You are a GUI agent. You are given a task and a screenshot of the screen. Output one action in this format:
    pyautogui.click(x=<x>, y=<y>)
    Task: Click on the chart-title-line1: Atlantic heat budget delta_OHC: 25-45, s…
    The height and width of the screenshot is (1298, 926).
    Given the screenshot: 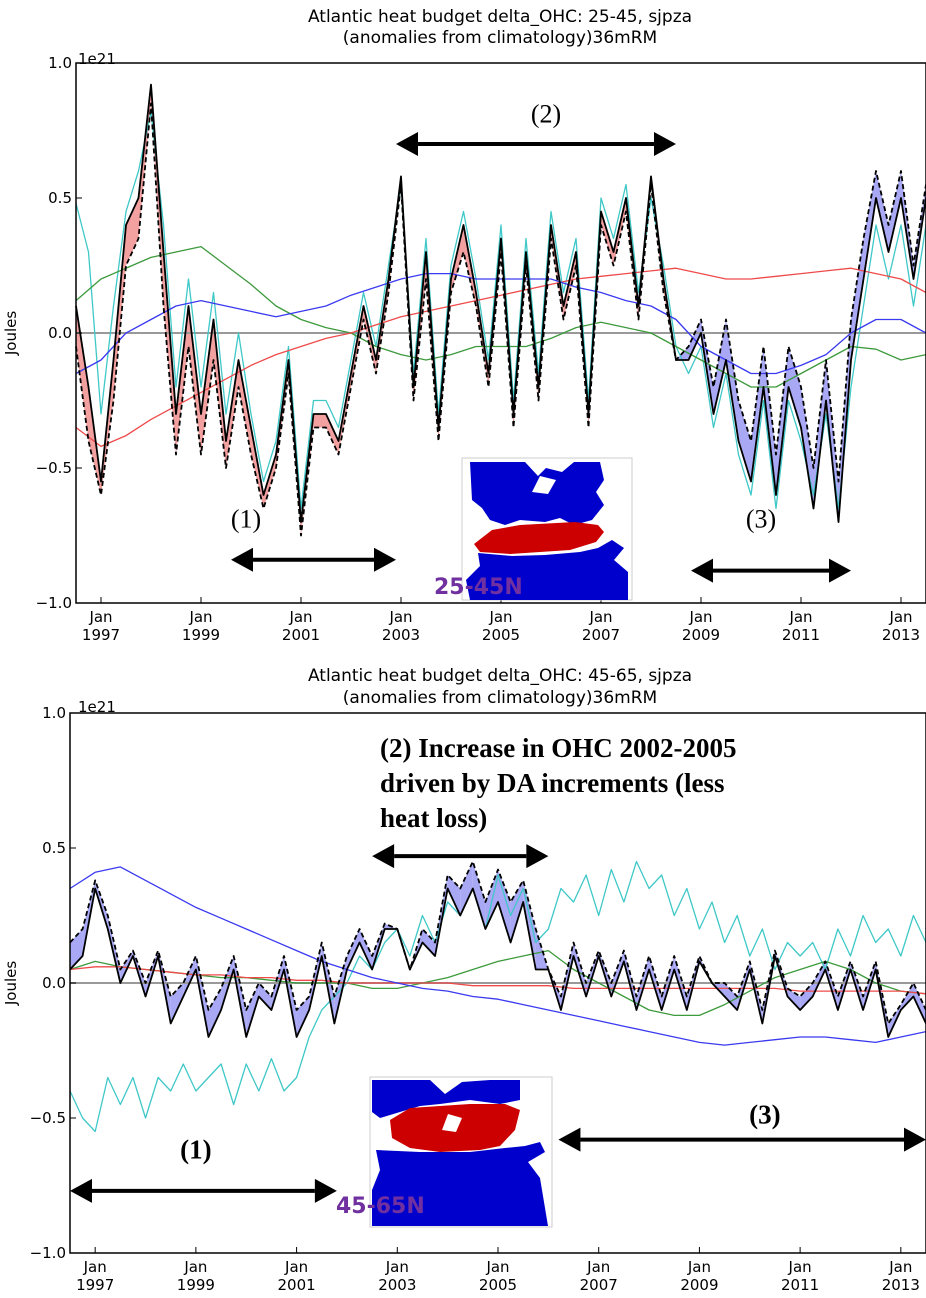 What is the action you would take?
    pyautogui.click(x=500, y=17)
    